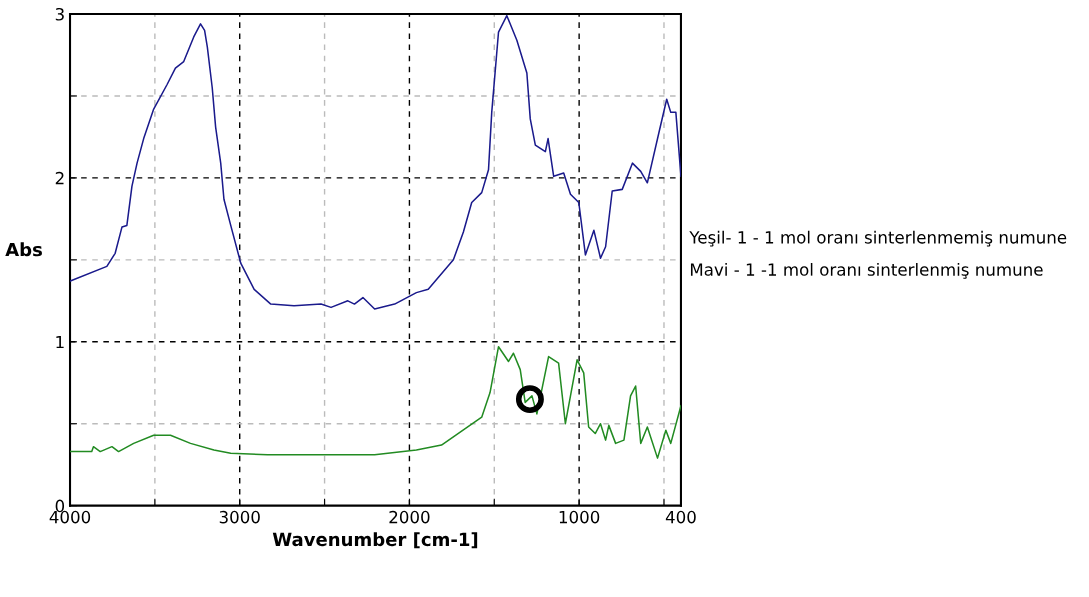  What do you see at coordinates (23, 249) in the screenshot?
I see `y-axis-title: Abs` at bounding box center [23, 249].